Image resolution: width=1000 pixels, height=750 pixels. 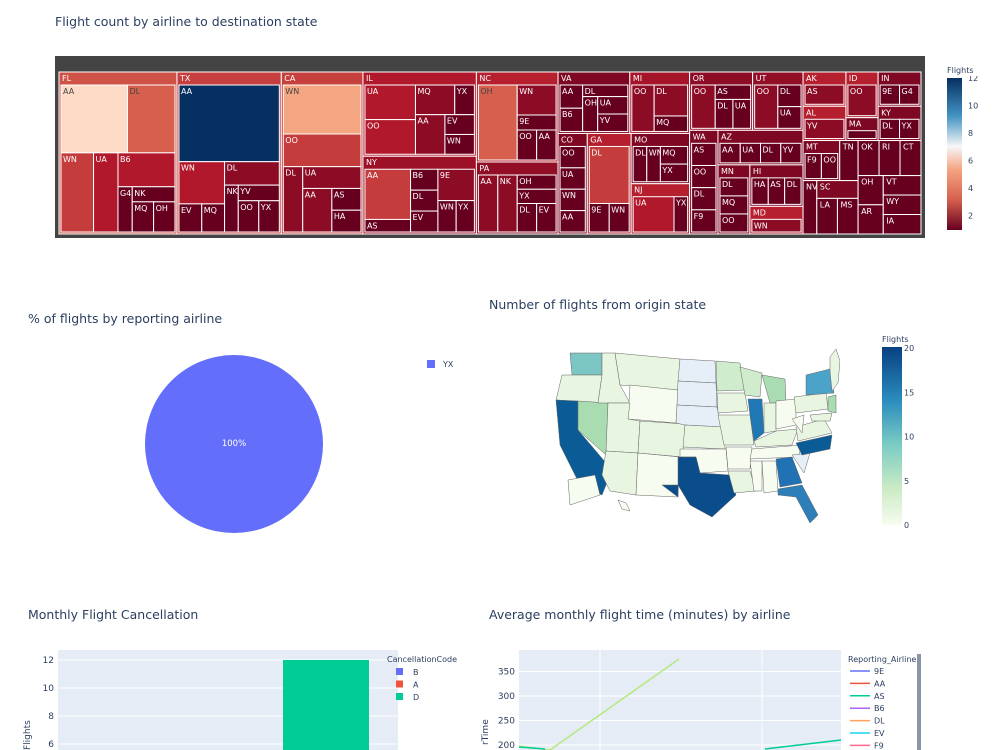 What do you see at coordinates (849, 161) in the screenshot?
I see `treemap-state-tn: TN` at bounding box center [849, 161].